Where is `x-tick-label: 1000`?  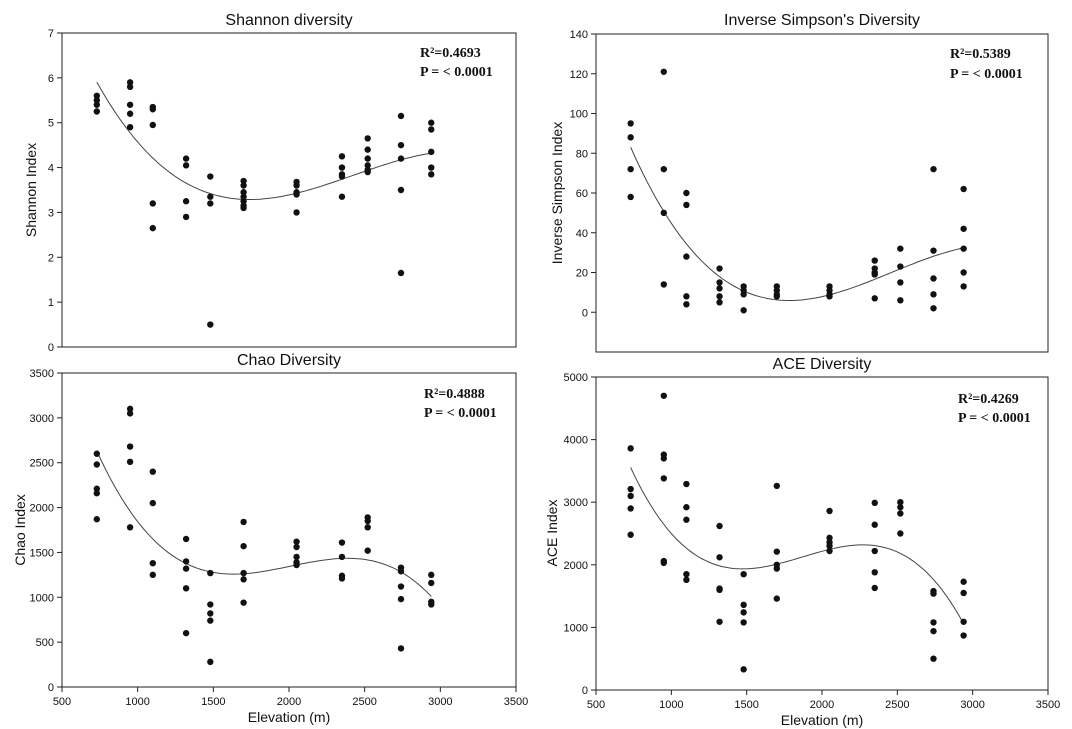
x-tick-label: 1000 is located at coordinates (137, 702).